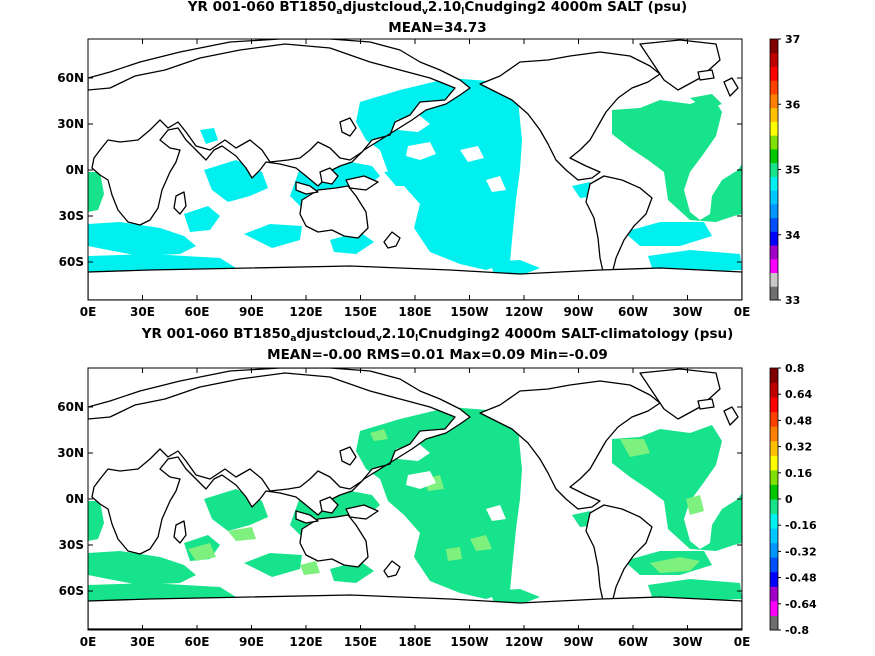 This screenshot has height=656, width=875. Describe the element at coordinates (70, 124) in the screenshot. I see `panel1-y-tick-label: 30N` at that location.